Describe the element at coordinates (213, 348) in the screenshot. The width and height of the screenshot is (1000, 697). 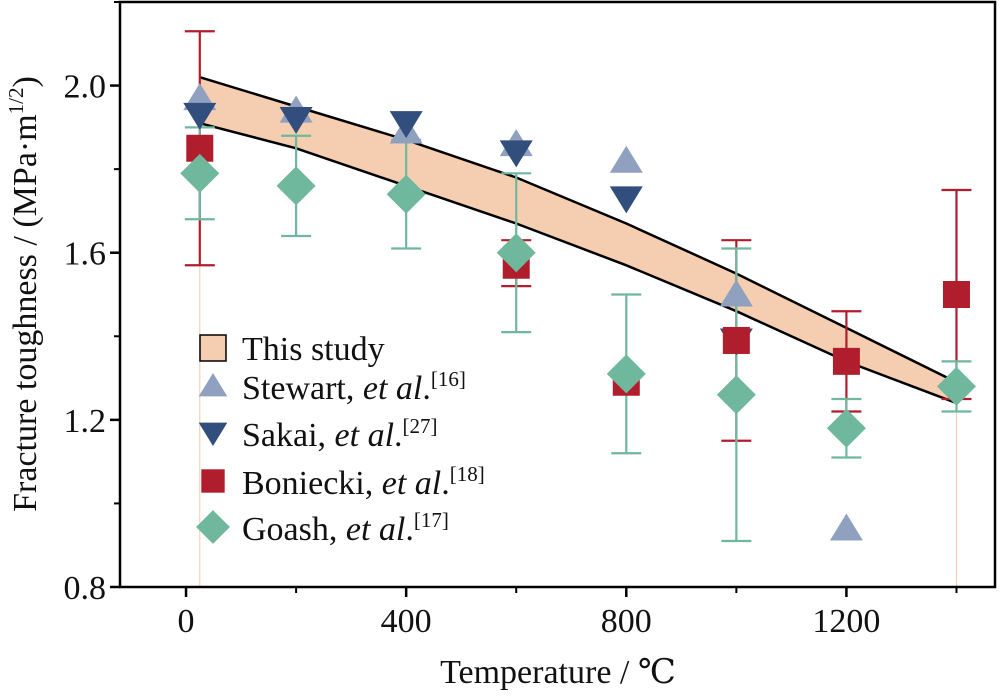
I see `legend-swatch-band` at that location.